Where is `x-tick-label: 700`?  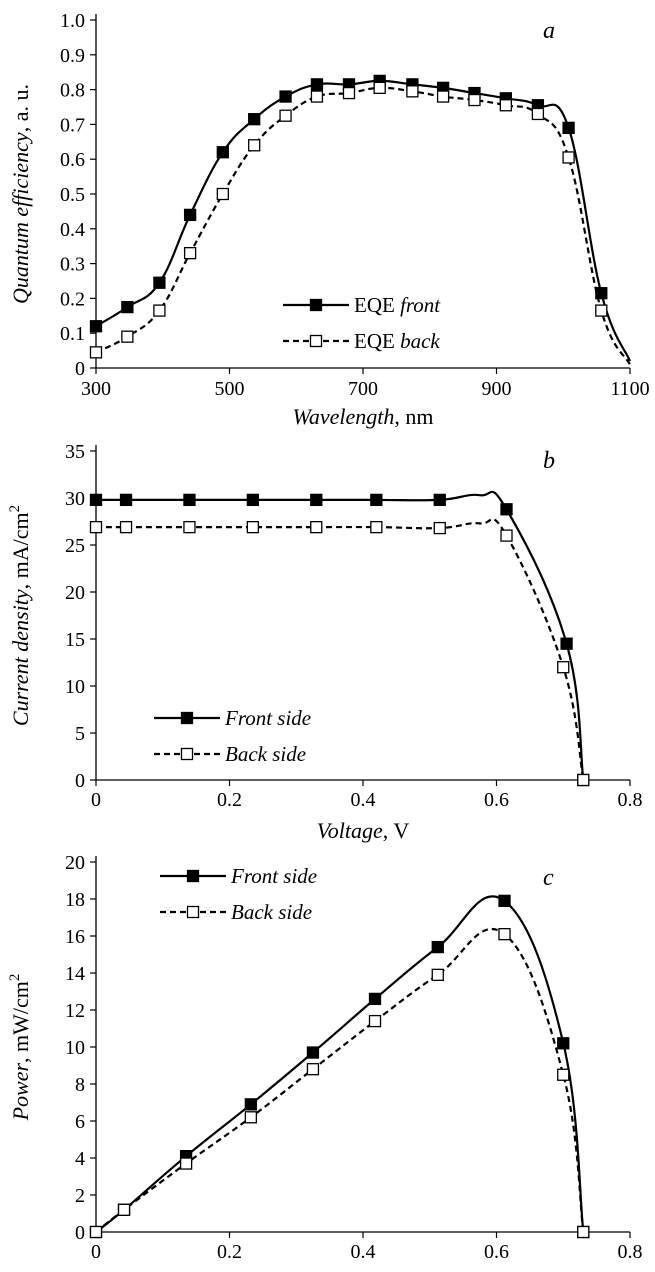
x-tick-label: 700 is located at coordinates (363, 389).